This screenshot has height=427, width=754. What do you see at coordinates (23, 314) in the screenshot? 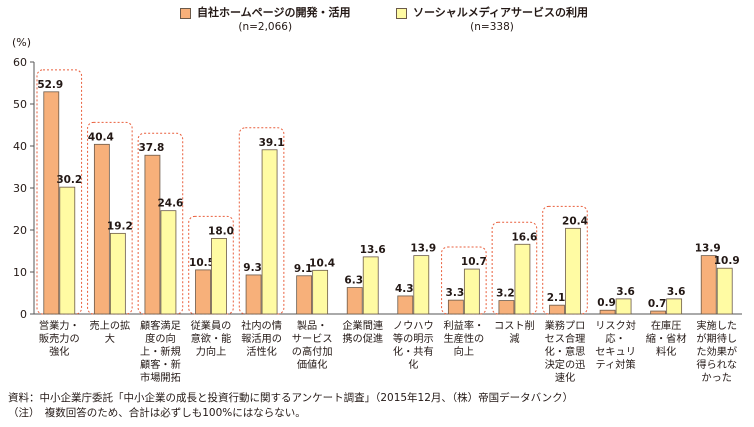
I see `y-tick-label: 0` at bounding box center [23, 314].